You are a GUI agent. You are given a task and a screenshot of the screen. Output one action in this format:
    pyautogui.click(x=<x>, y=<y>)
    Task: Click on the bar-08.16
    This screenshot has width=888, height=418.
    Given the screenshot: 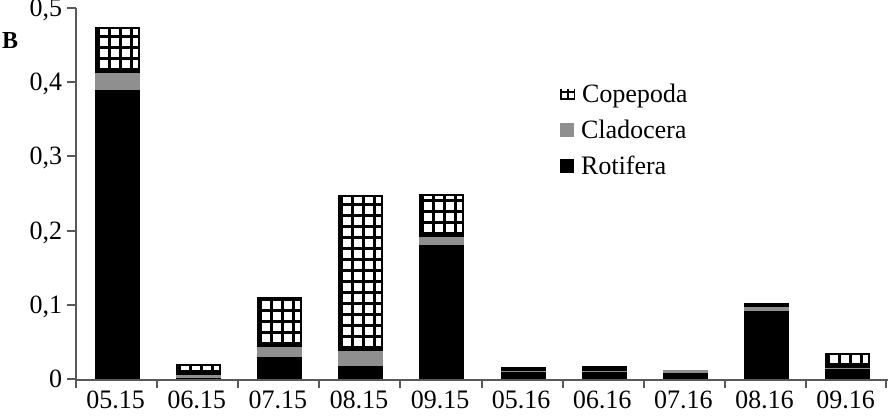 What is the action you would take?
    pyautogui.click(x=766, y=341)
    